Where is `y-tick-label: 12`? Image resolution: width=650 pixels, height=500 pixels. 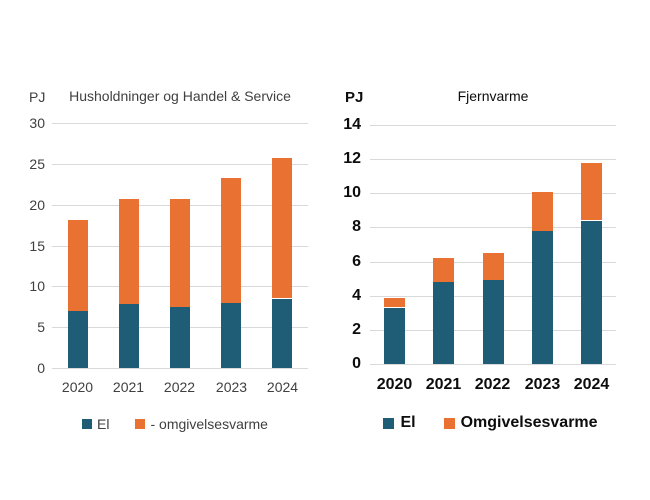
y-tick-label: 12 is located at coordinates (352, 158).